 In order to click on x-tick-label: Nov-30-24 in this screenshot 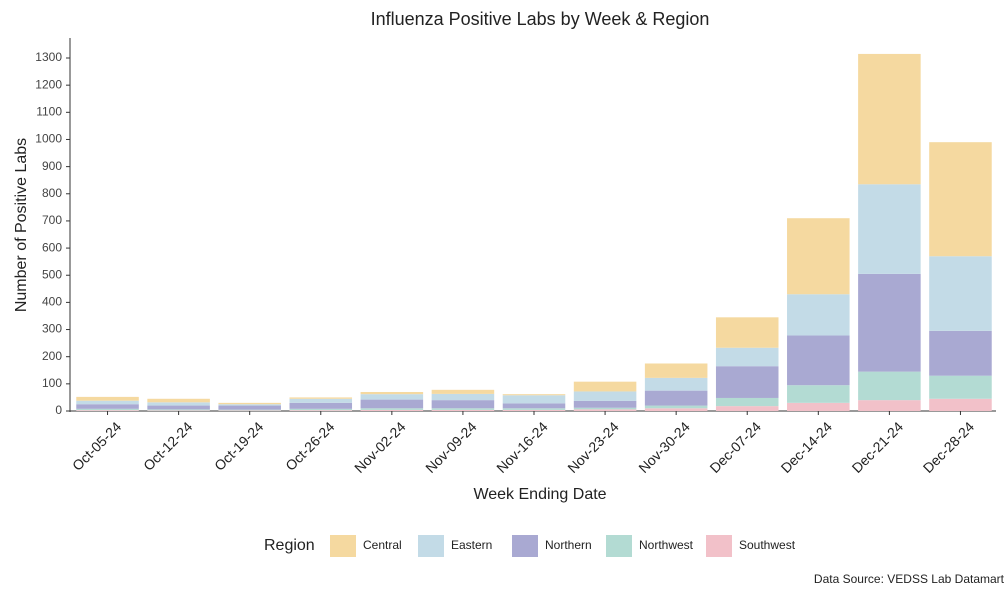, I will do `click(664, 447)`.